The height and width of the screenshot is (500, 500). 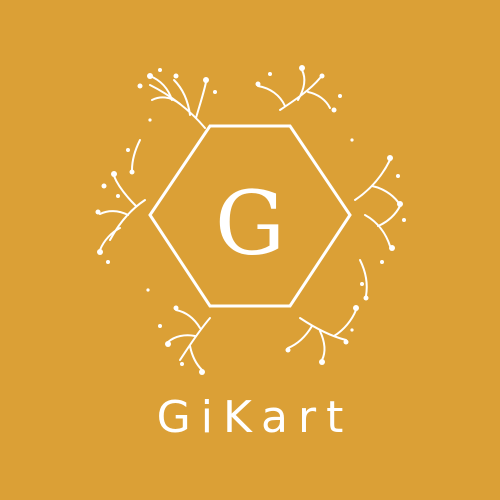 I want to click on monogram-letter: G, so click(x=250, y=223).